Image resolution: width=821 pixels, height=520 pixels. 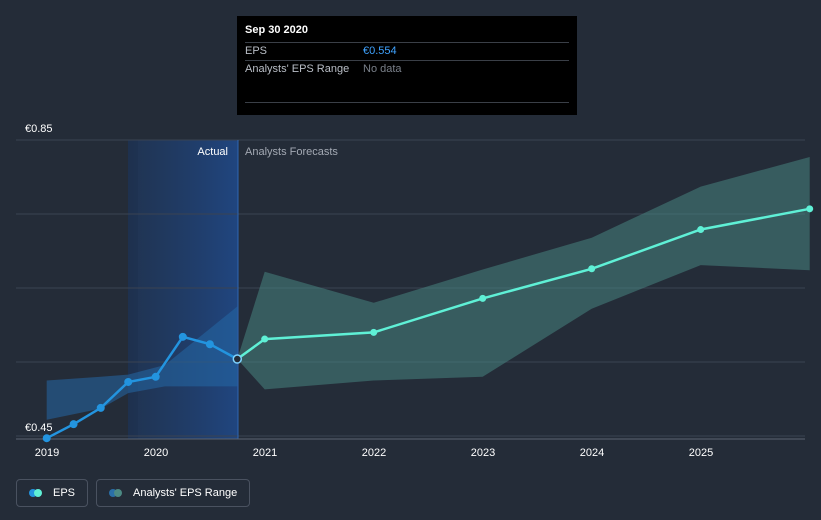 I want to click on legend: EPS Analysts' EPS Range, so click(x=133, y=493).